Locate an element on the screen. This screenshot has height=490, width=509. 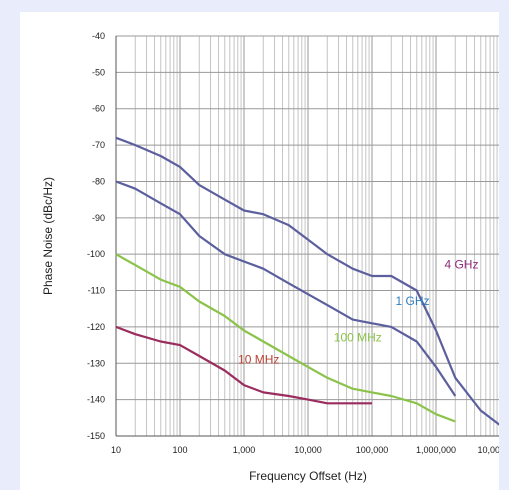
y-tick-label: -50 is located at coordinates (98, 72).